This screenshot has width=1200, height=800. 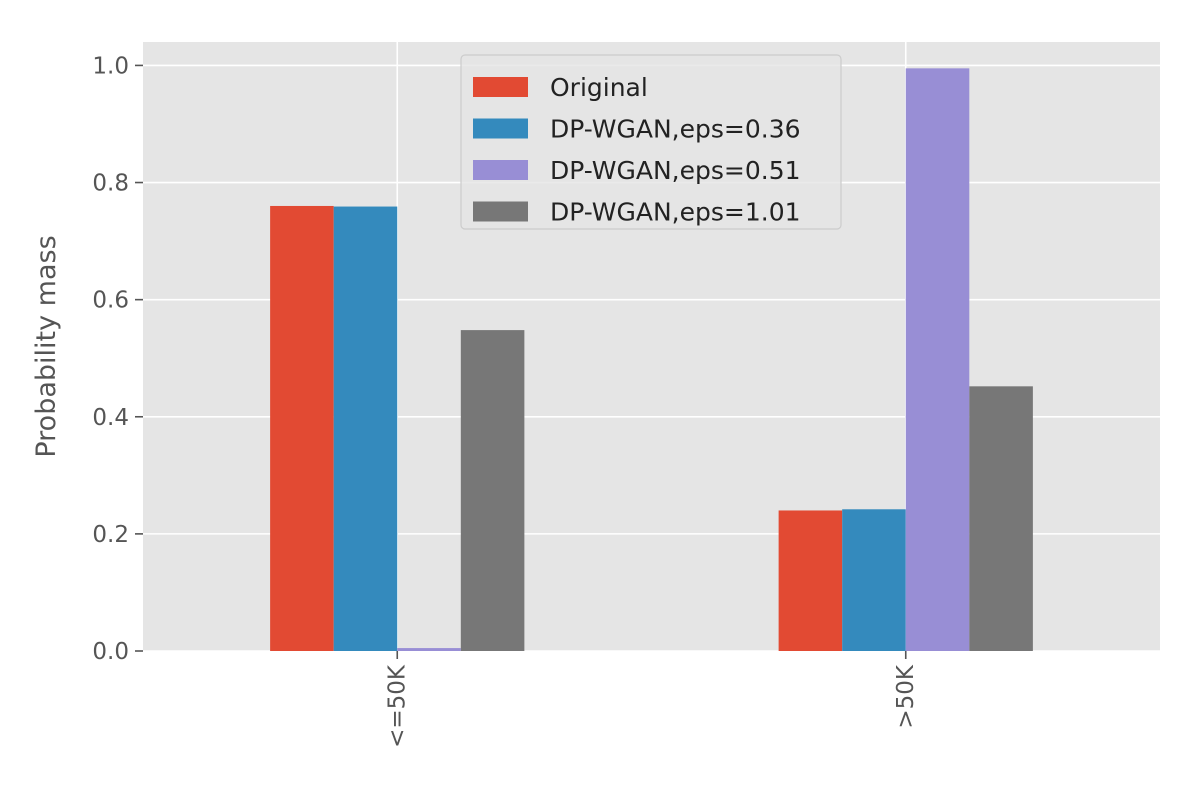 I want to click on x-axis-ticks: <=50K >50K, so click(x=651, y=699).